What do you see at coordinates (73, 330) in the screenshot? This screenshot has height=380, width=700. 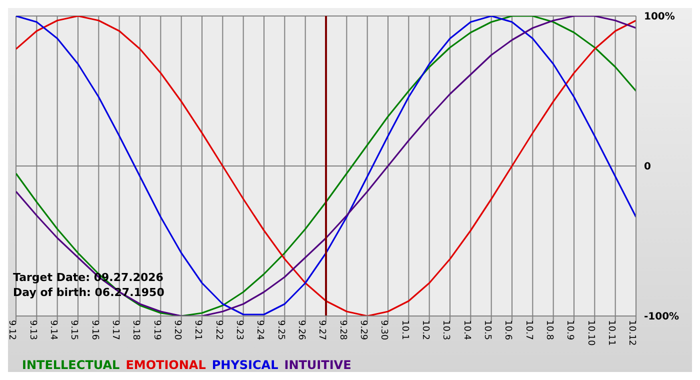 I see `x-tick-label: 9.15` at bounding box center [73, 330].